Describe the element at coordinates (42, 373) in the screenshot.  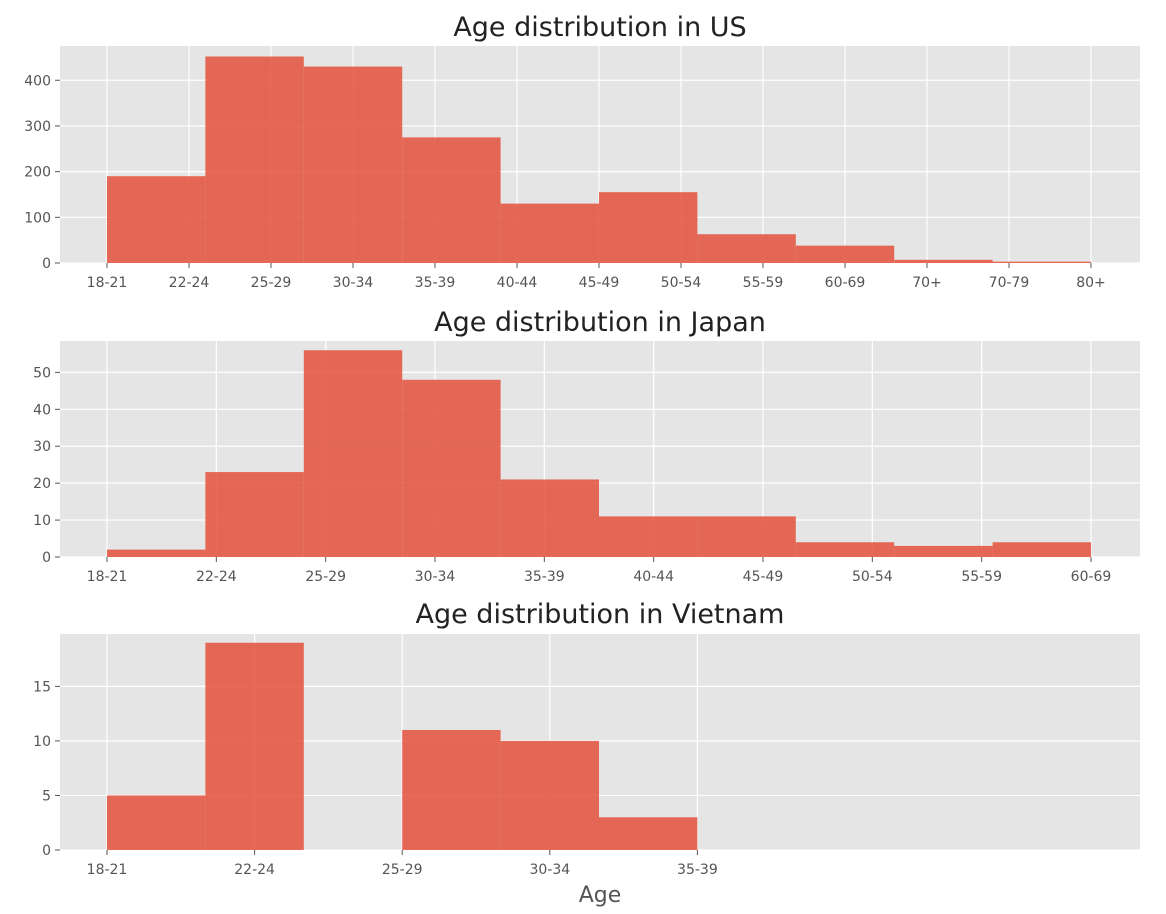
I see `y-tick-label: 50` at that location.